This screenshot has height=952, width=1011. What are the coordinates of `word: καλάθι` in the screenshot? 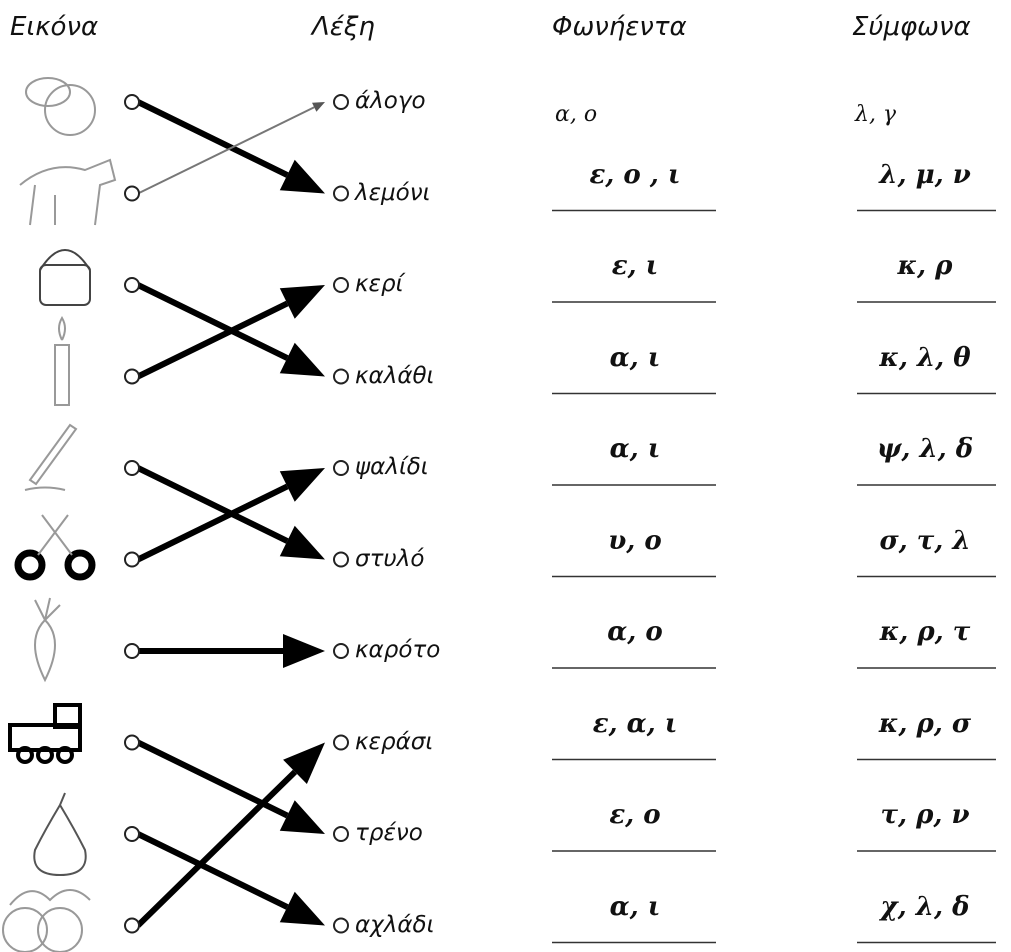 It's located at (395, 375).